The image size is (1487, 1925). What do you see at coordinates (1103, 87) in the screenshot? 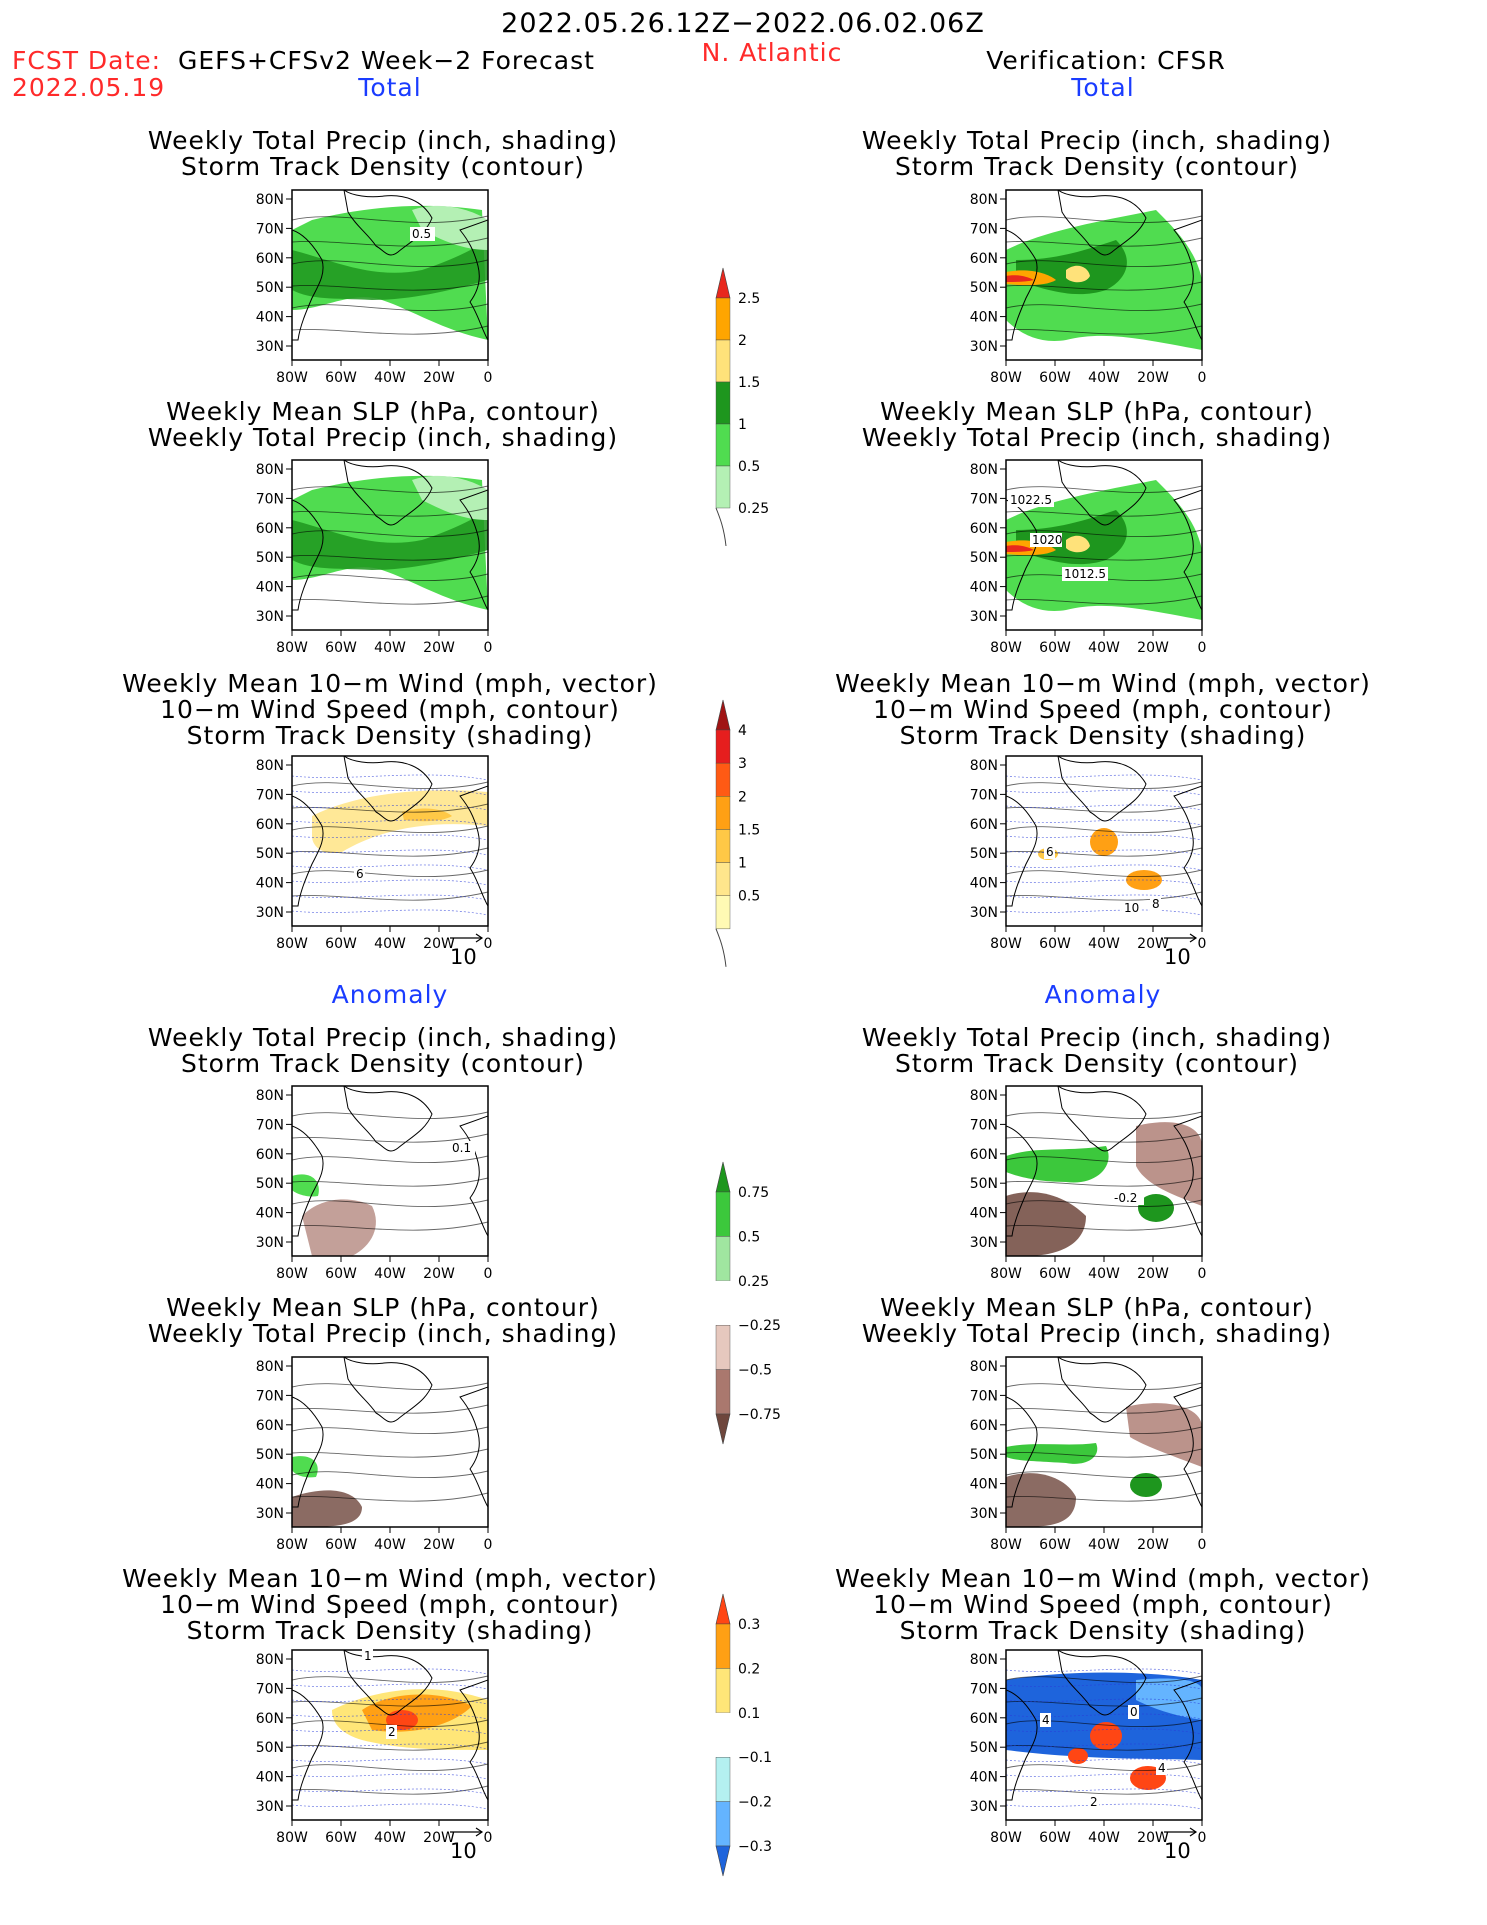
I see `section-total-right: Total` at bounding box center [1103, 87].